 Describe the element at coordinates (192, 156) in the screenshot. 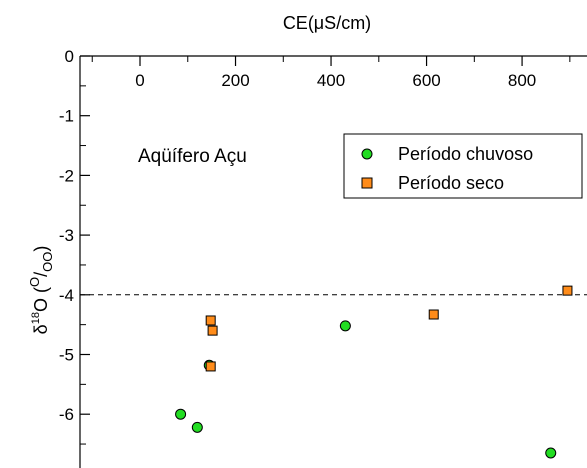

I see `aquifer-annotation: Aqüífero Açu` at that location.